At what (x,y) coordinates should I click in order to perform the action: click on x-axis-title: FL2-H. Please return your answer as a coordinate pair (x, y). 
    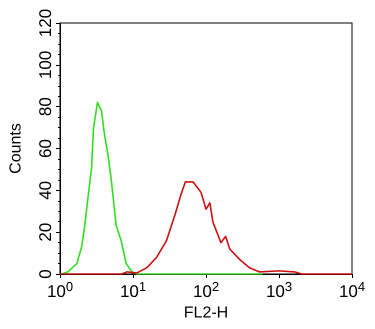
    Looking at the image, I should click on (206, 313).